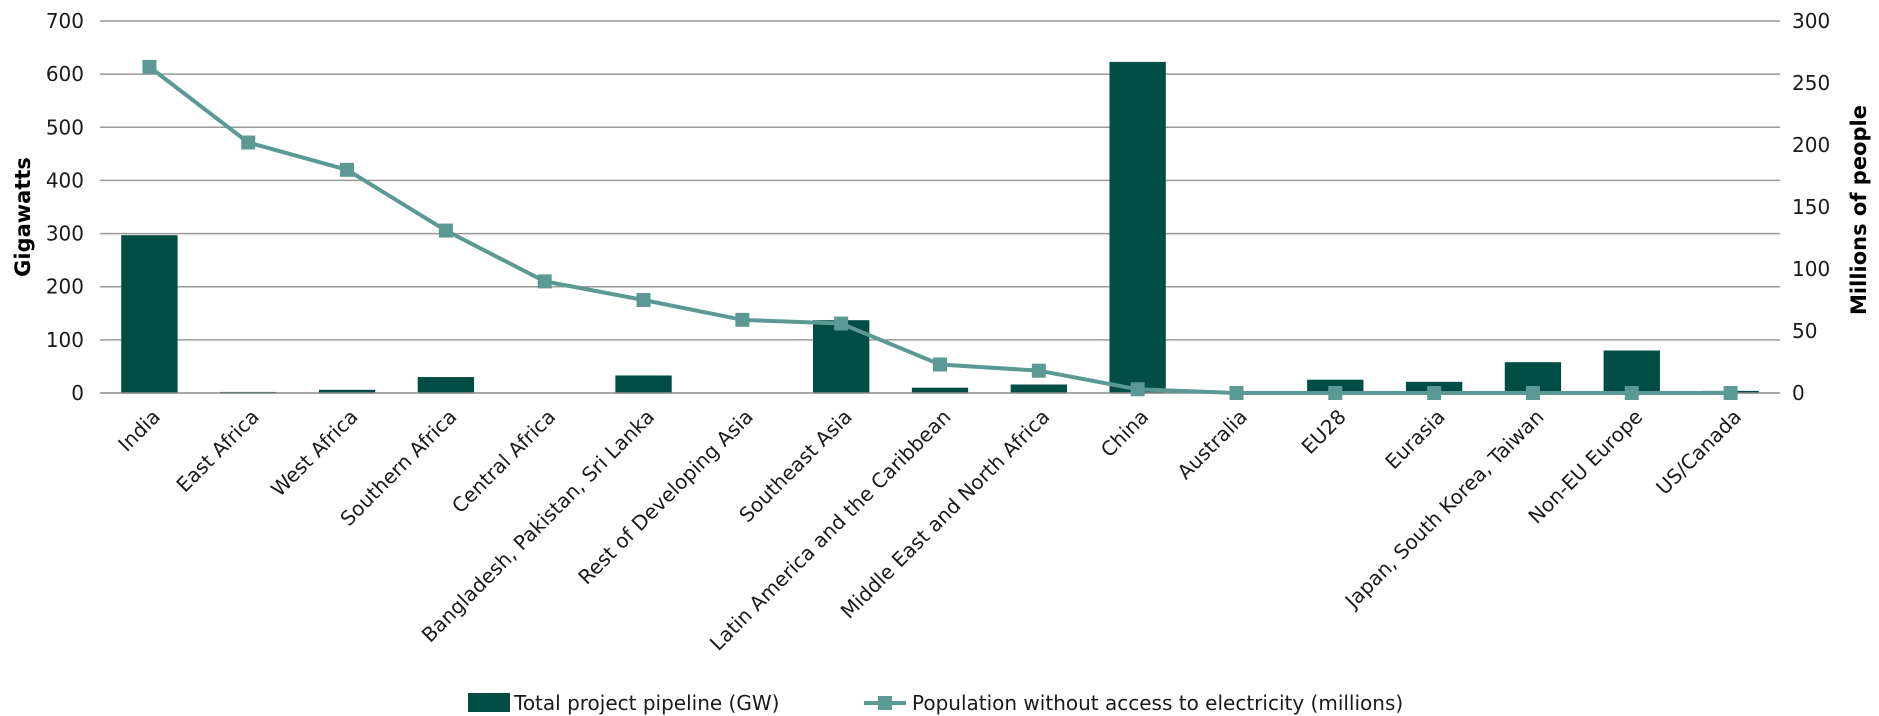 This screenshot has width=1879, height=716. Describe the element at coordinates (1859, 210) in the screenshot. I see `y-right-axis-title: Millions of people` at that location.